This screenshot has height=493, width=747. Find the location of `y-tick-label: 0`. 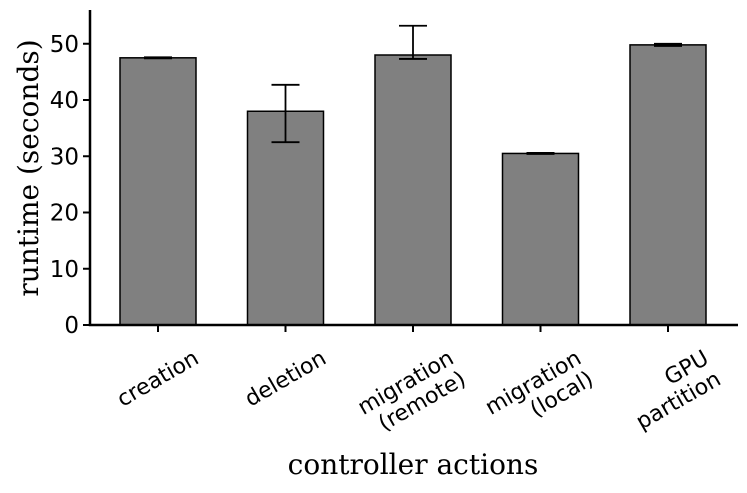

y-tick-label: 0 is located at coordinates (71, 326).